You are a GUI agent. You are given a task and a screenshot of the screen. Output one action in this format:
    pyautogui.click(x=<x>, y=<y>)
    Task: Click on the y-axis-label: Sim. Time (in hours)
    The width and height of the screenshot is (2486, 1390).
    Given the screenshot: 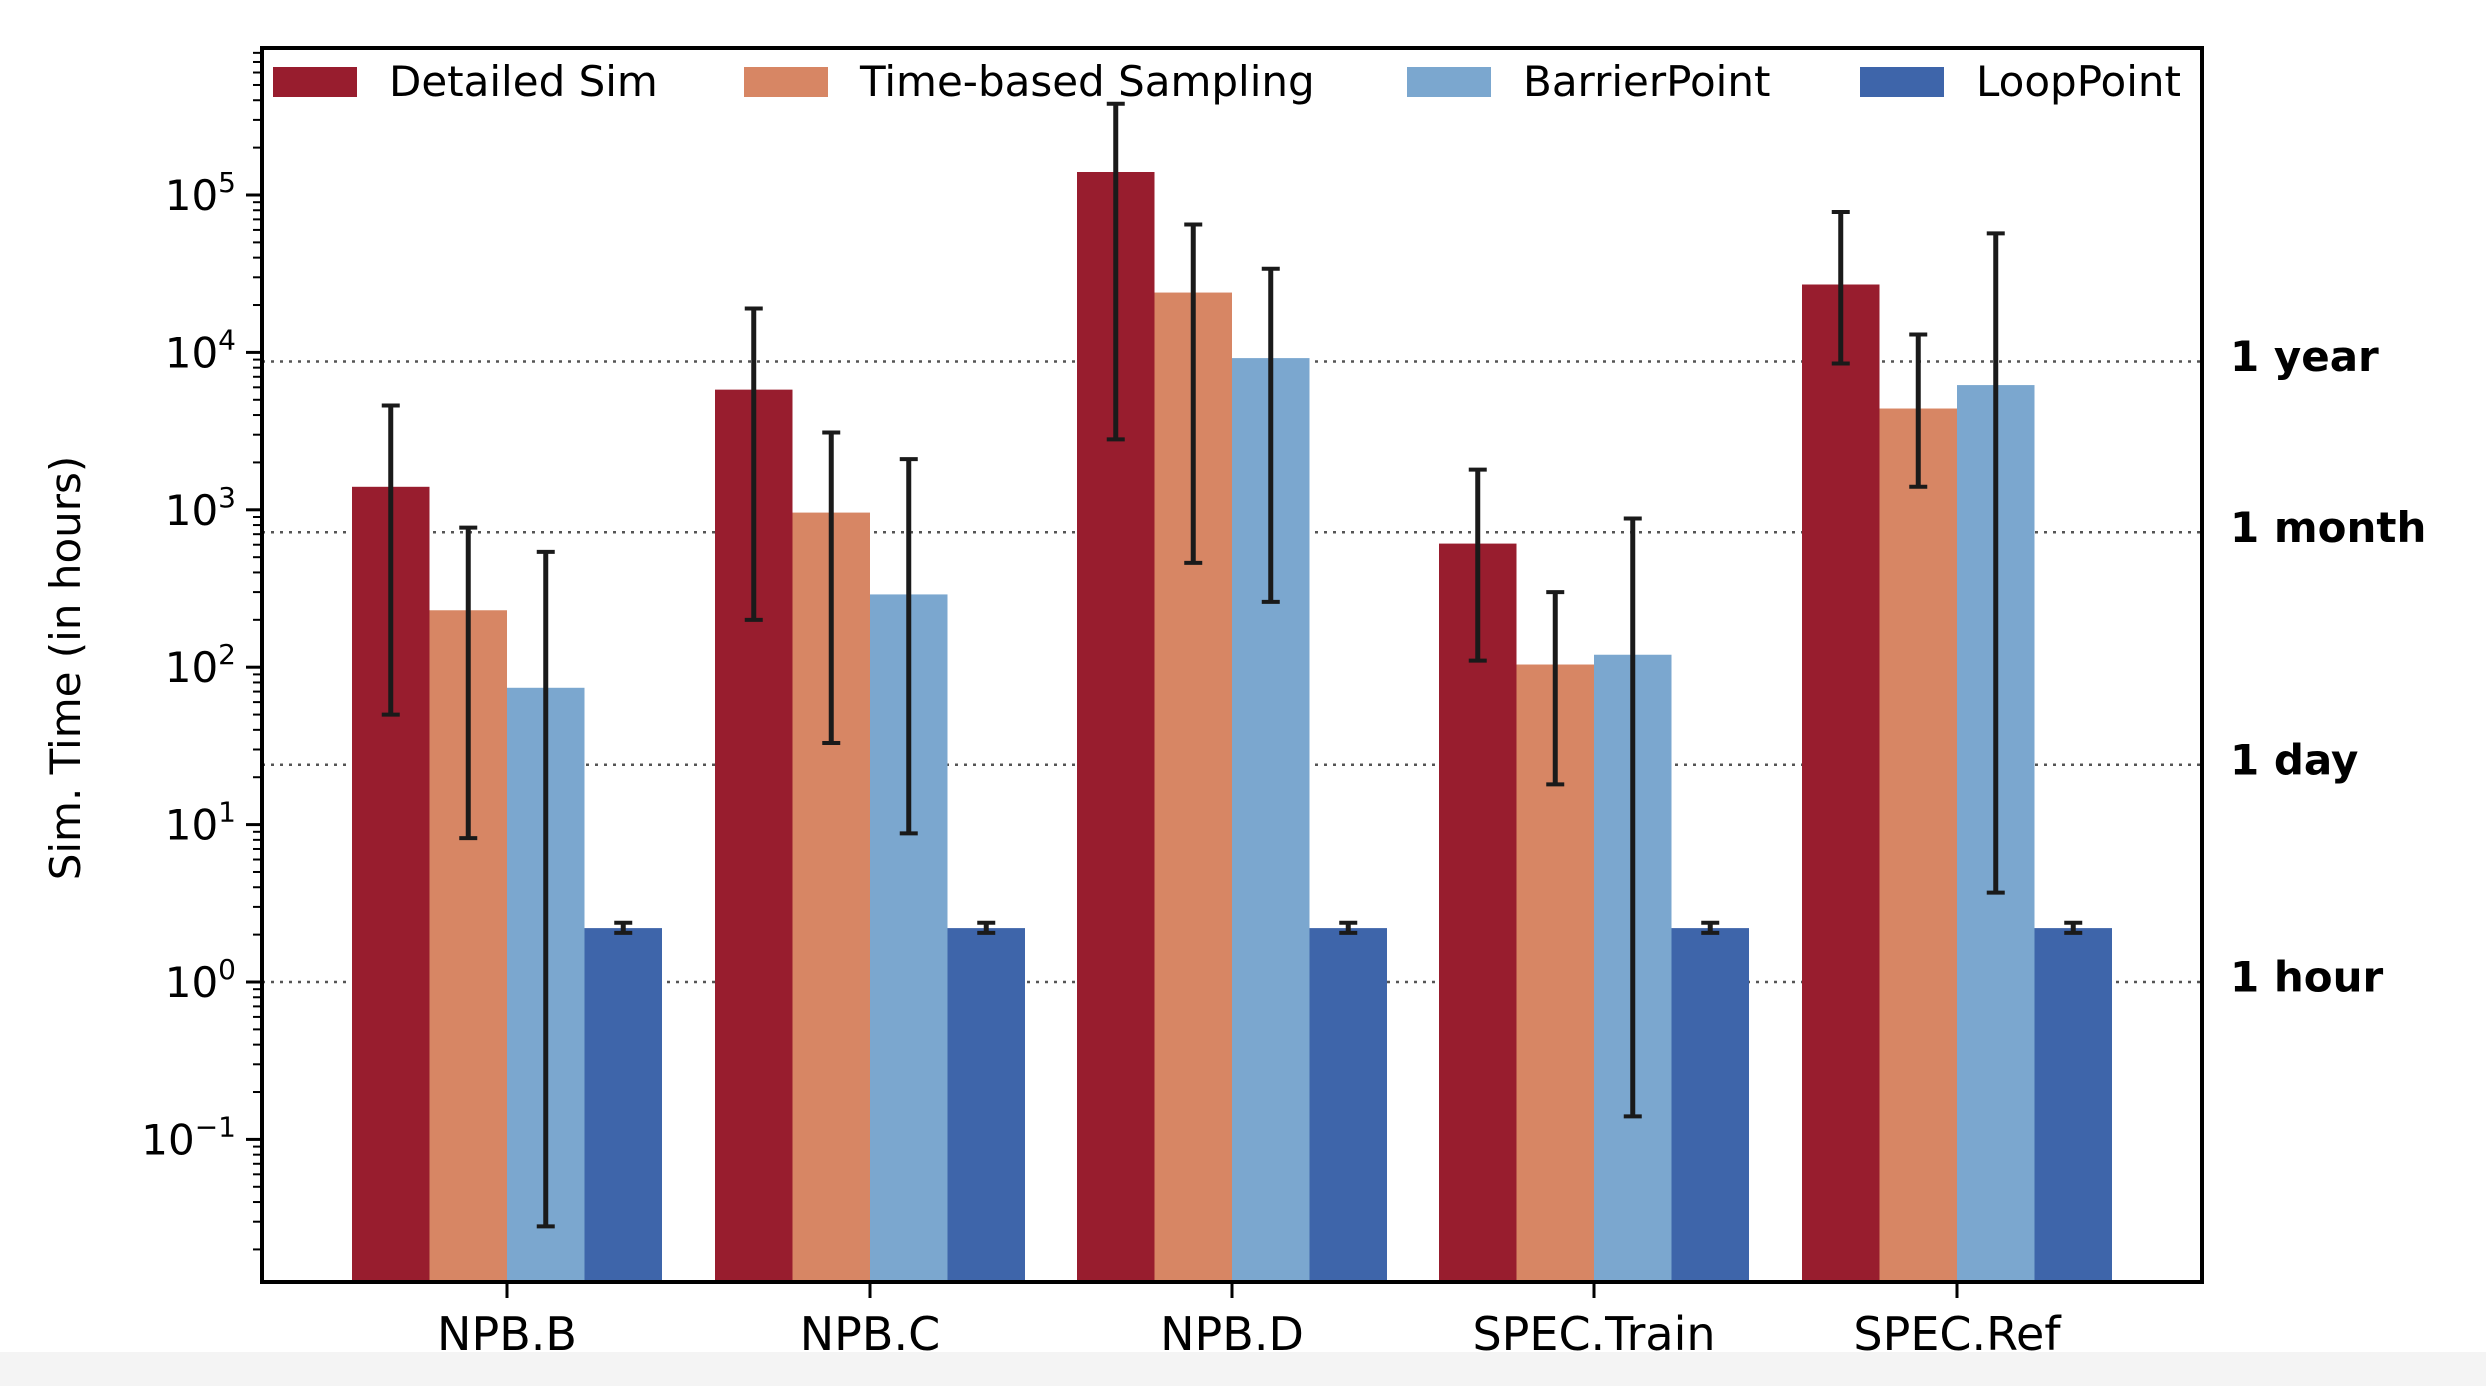 What is the action you would take?
    pyautogui.click(x=65, y=668)
    